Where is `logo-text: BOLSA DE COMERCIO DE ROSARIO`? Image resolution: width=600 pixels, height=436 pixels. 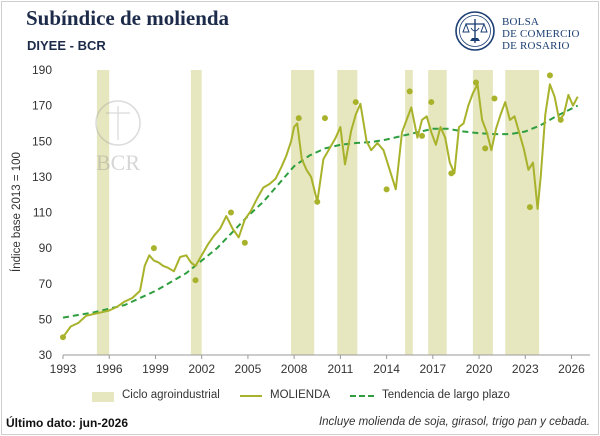
logo-text: BOLSA DE COMERCIO DE ROSARIO is located at coordinates (548, 34).